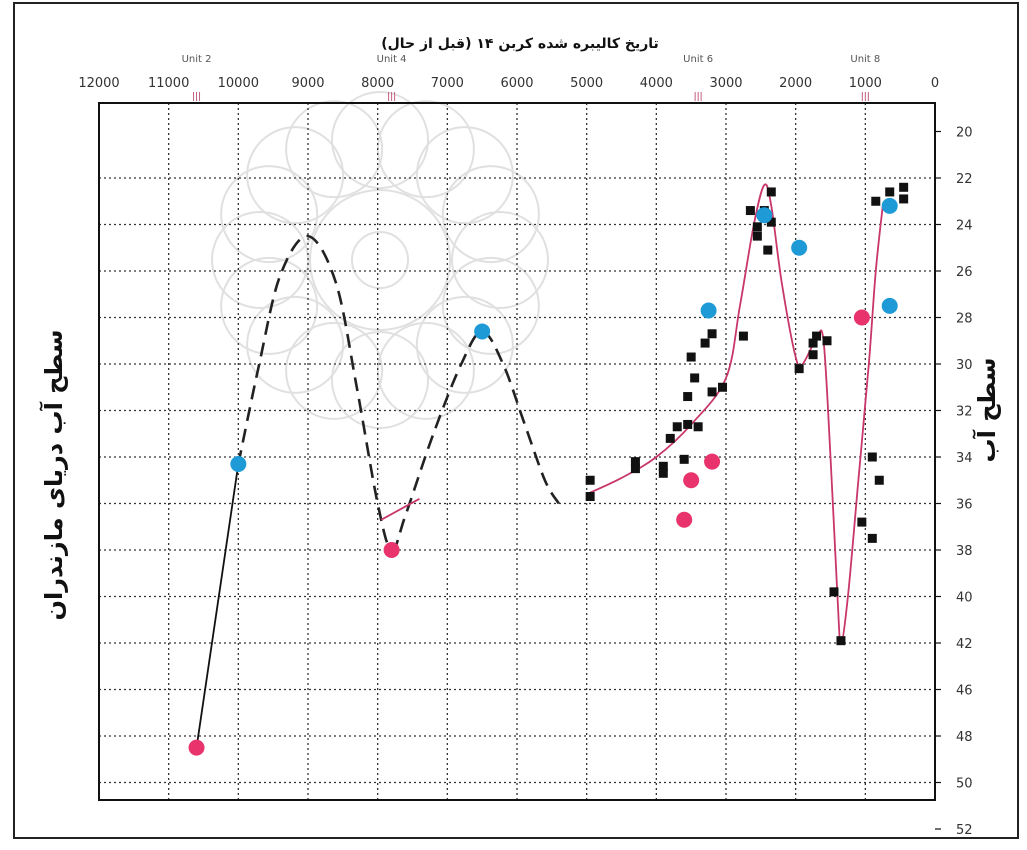  I want to click on y-tick-label: 50, so click(964, 784).